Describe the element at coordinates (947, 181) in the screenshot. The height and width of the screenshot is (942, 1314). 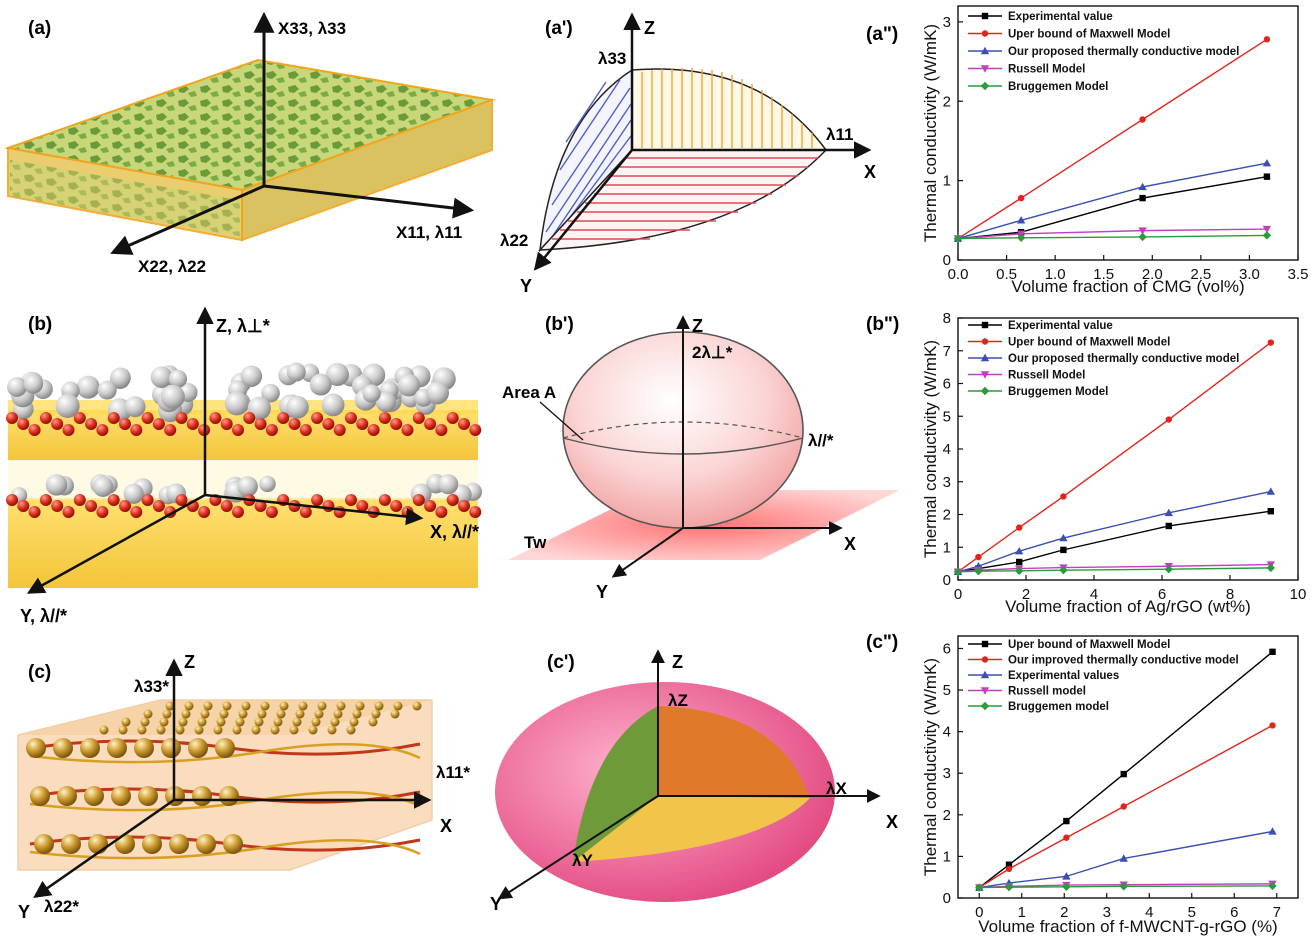
I see `y-tick-label: 1` at that location.